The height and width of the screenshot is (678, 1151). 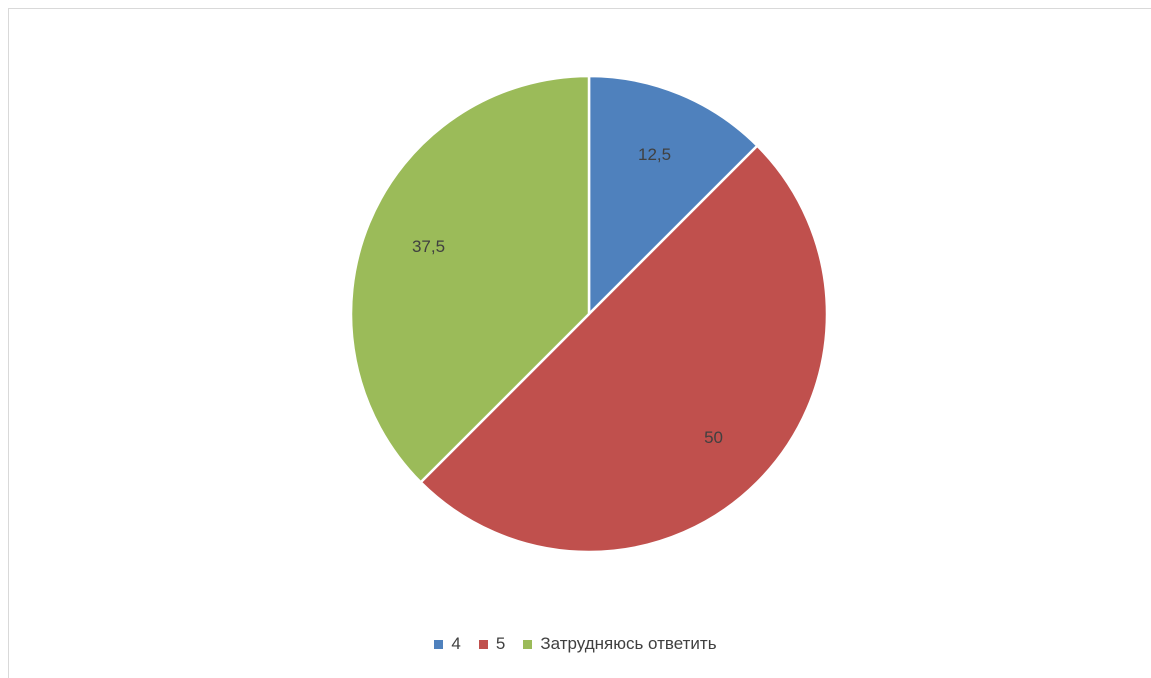 What do you see at coordinates (713, 437) in the screenshot?
I see `data-label-5: 50` at bounding box center [713, 437].